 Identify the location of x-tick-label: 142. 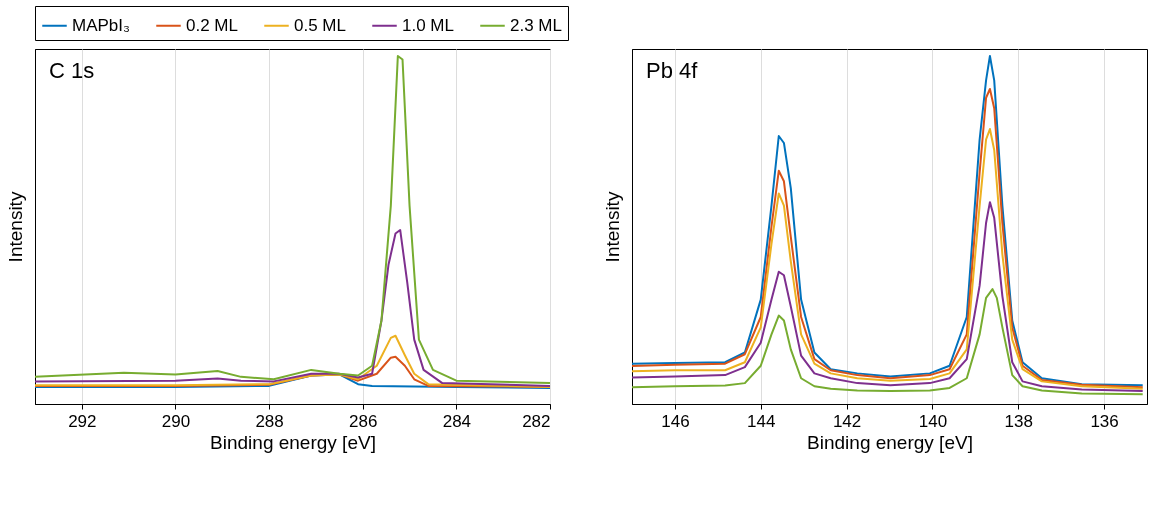
(847, 421).